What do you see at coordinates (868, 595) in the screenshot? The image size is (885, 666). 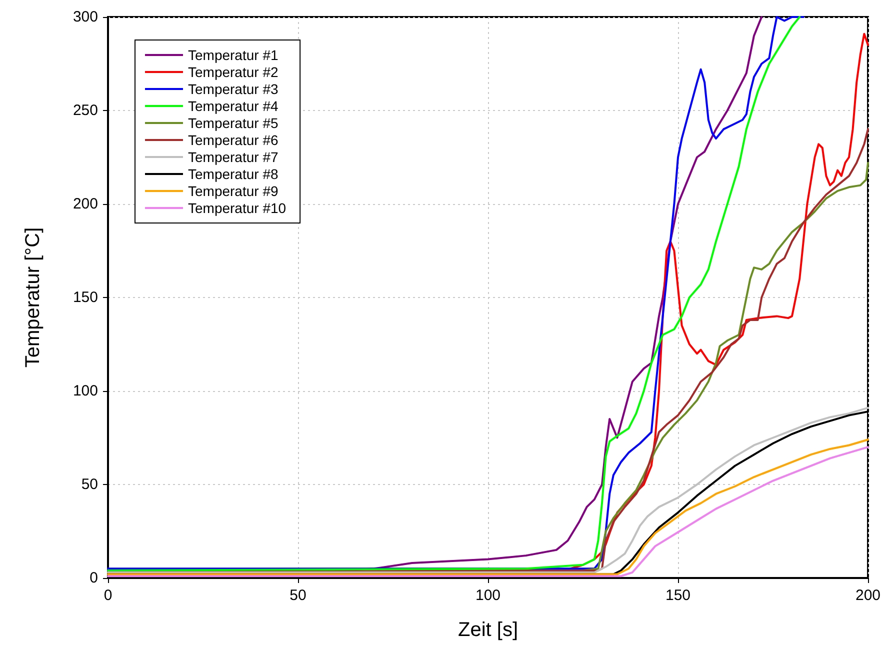 I see `x-tick-label: 200` at bounding box center [868, 595].